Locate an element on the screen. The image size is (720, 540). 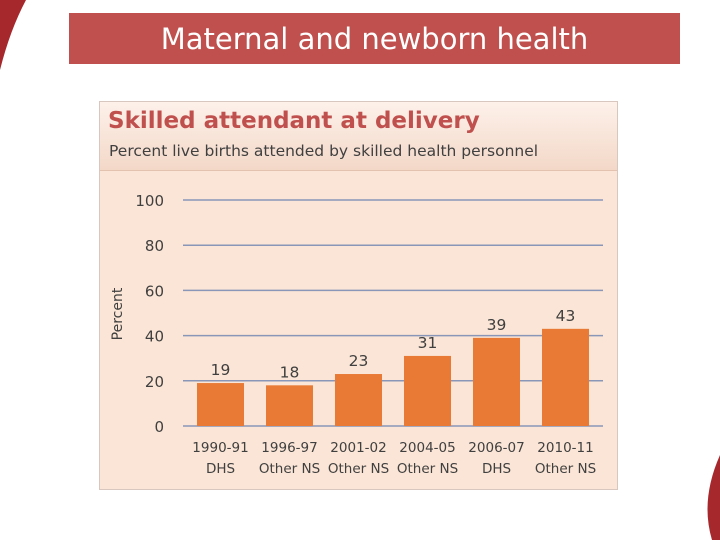
bars is located at coordinates (393, 377).